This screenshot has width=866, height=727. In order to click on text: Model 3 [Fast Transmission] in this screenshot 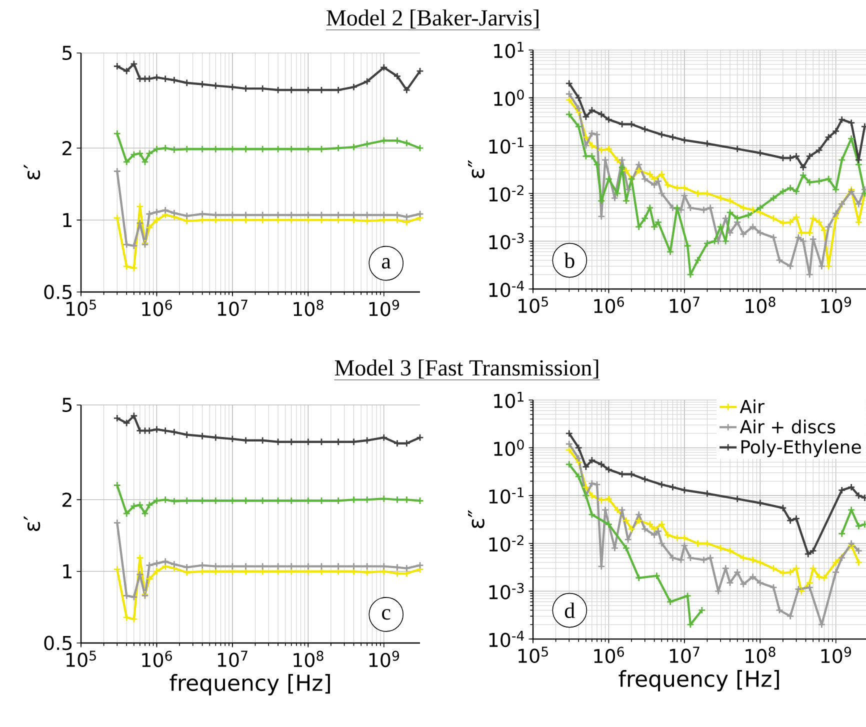, I will do `click(466, 368)`.